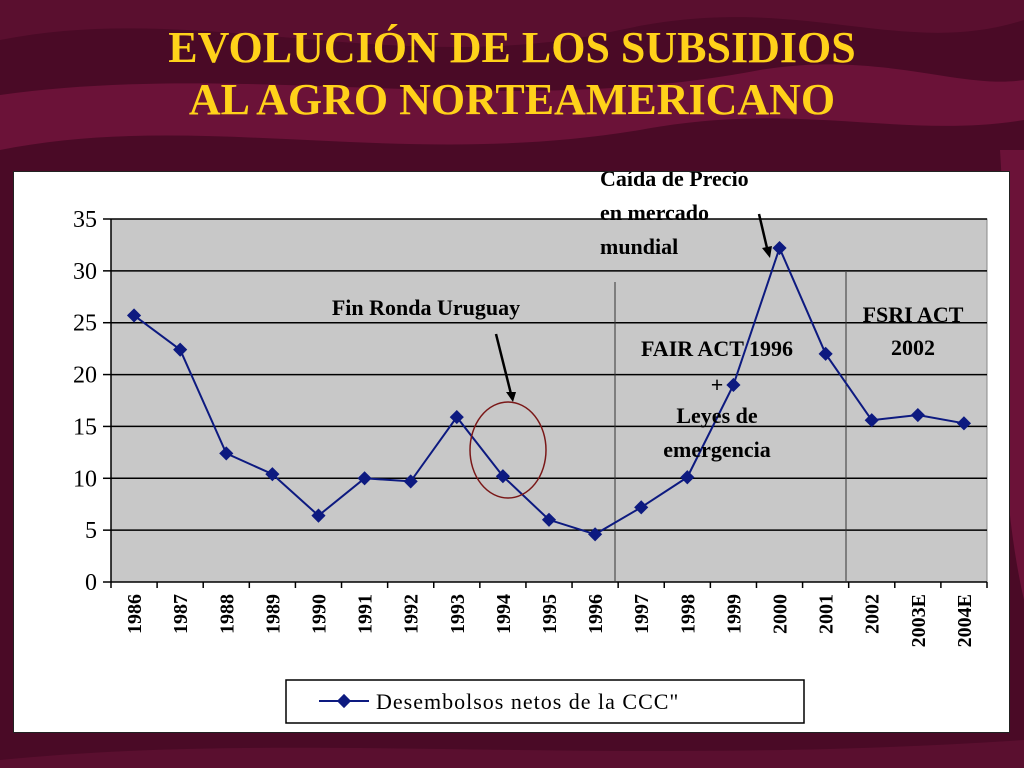  I want to click on legend-label: Desembolsos netos de la CCC", so click(527, 701).